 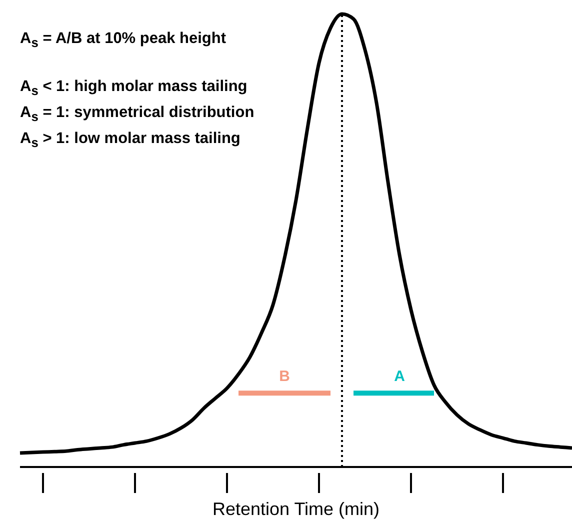 I want to click on annotation: A$_{s}$ > 1: low molar mass tailing, so click(x=131, y=140).